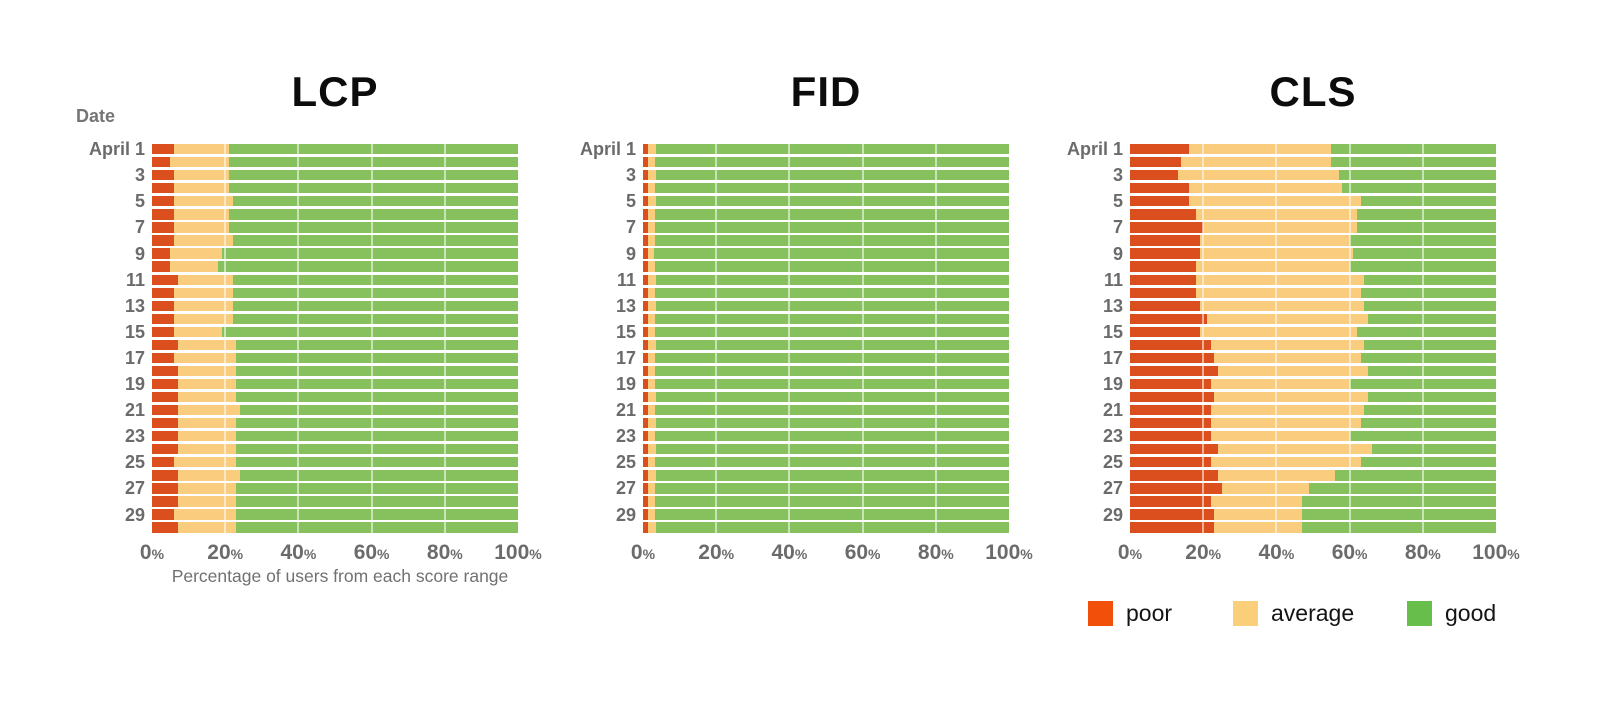 The width and height of the screenshot is (1600, 708). Describe the element at coordinates (1070, 338) in the screenshot. I see `y-axis-labels: April 1 3 5 7 9 11 13 15 17 19 21 23 25 27 29` at that location.